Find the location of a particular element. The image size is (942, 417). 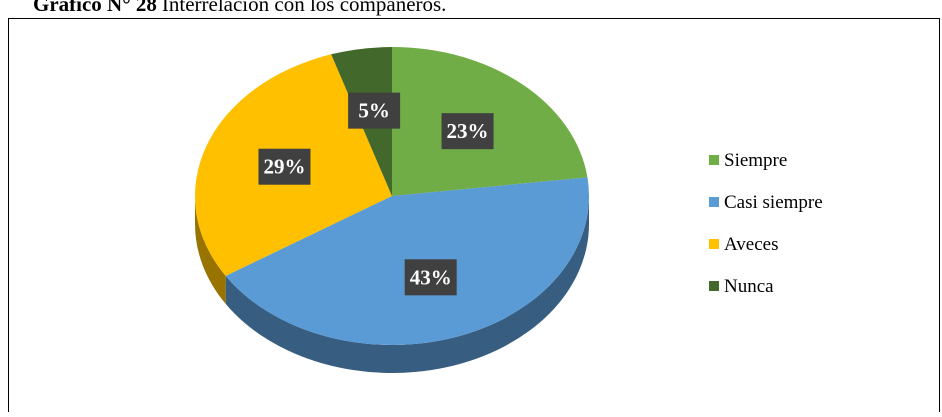

pie-side is located at coordinates (210, 250).